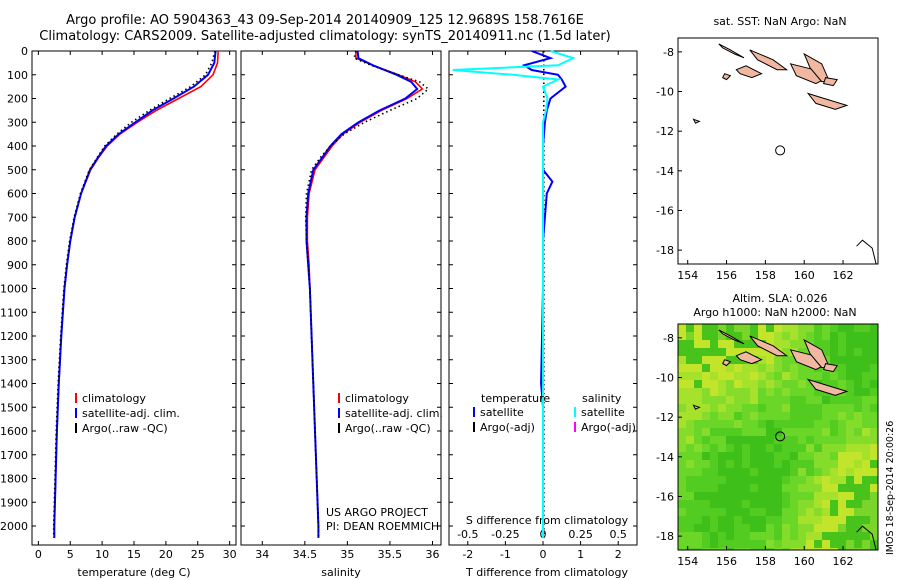 The width and height of the screenshot is (900, 580). I want to click on sla-map-x-tick-label: 160, so click(804, 561).